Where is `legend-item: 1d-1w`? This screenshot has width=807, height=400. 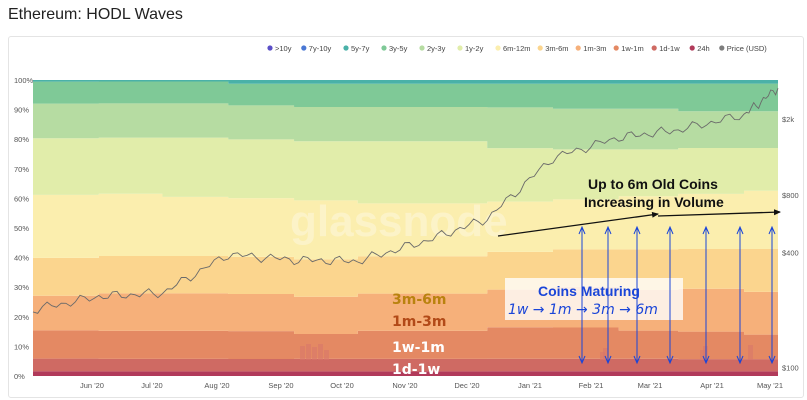
legend-item: 1d-1w is located at coordinates (669, 48).